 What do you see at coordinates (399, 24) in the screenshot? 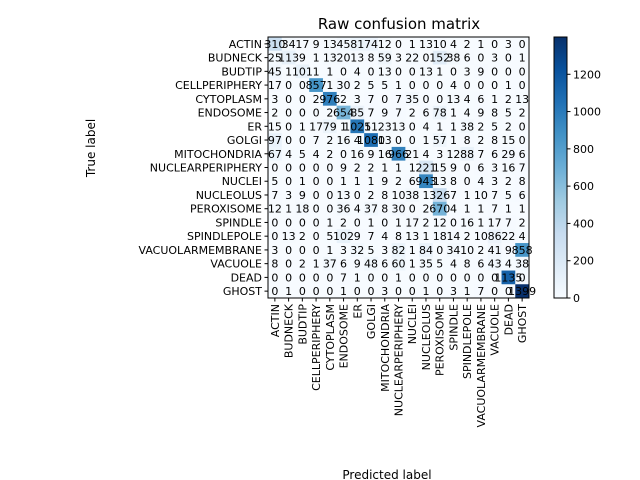
I see `chart-title: Raw confusion matrix` at bounding box center [399, 24].